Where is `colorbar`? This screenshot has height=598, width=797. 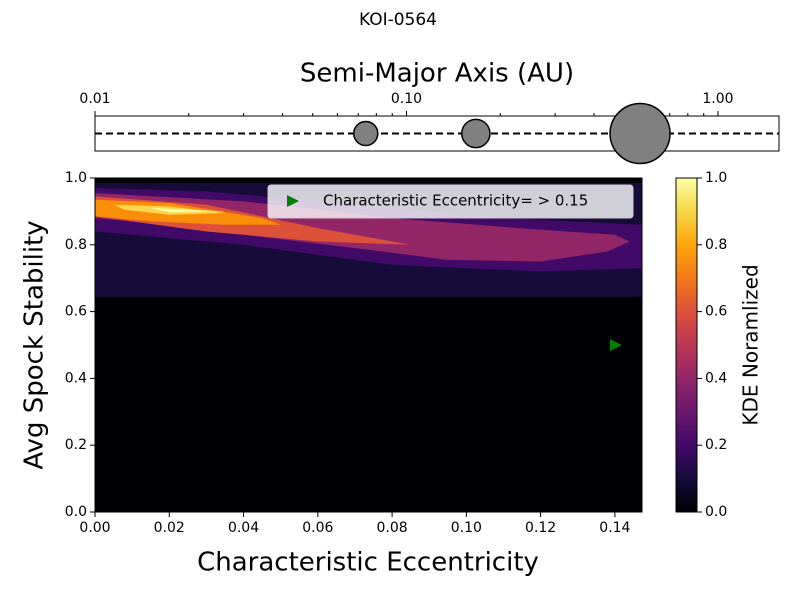 colorbar is located at coordinates (686, 345).